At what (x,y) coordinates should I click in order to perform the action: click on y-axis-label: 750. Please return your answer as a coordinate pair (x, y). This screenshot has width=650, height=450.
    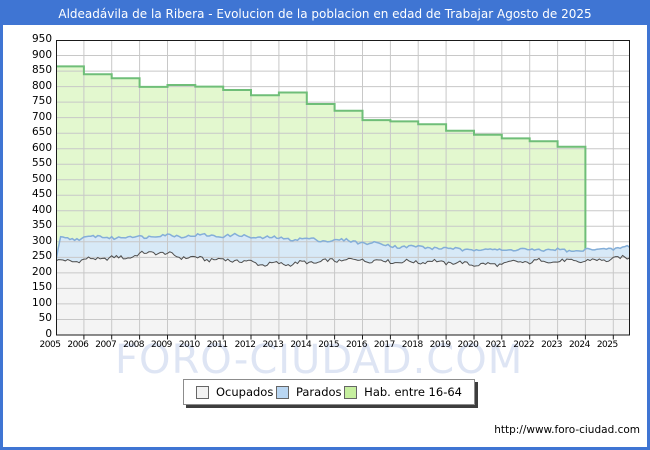
    Looking at the image, I should click on (41, 101).